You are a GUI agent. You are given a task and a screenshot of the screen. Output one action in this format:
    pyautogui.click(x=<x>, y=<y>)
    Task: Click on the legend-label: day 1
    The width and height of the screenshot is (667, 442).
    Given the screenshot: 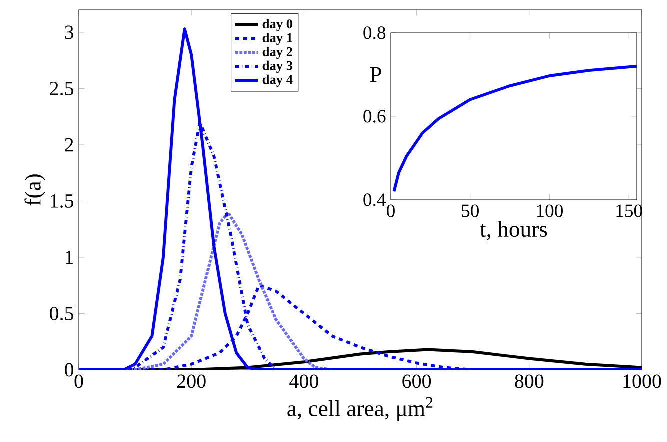 What is the action you would take?
    pyautogui.click(x=277, y=39)
    